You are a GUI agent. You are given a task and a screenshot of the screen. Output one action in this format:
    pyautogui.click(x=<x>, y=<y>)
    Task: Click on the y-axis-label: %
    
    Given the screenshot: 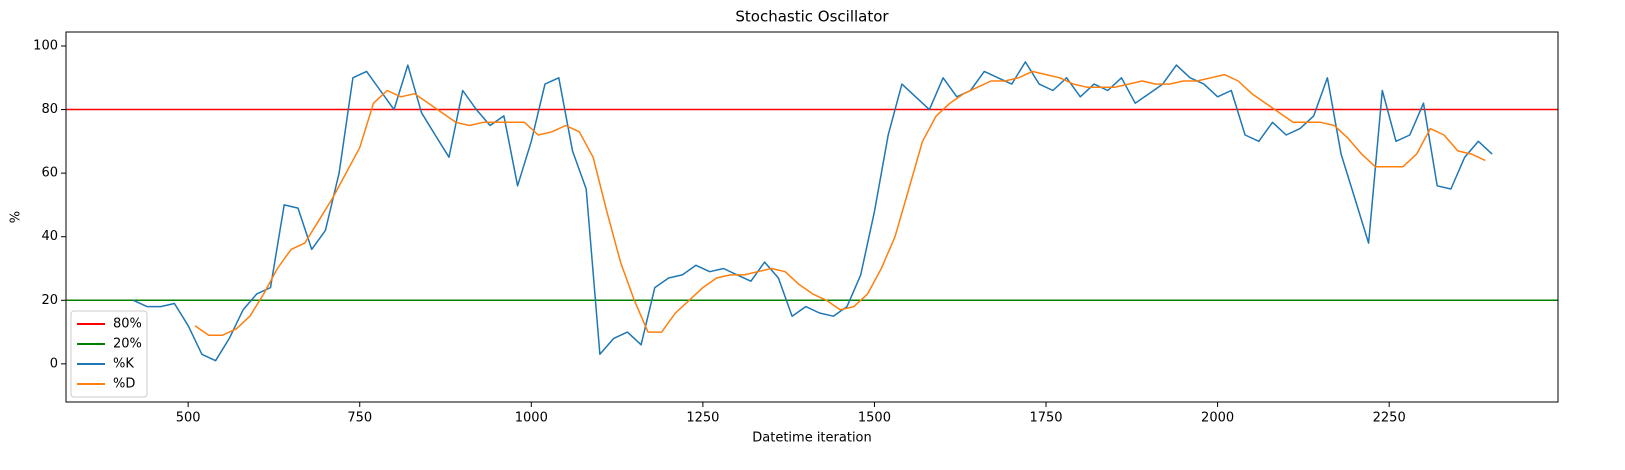 What is the action you would take?
    pyautogui.click(x=16, y=217)
    